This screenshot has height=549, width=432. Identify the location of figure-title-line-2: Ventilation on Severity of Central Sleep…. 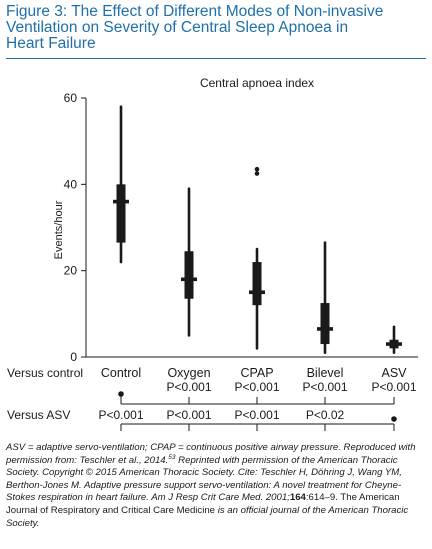
(177, 27).